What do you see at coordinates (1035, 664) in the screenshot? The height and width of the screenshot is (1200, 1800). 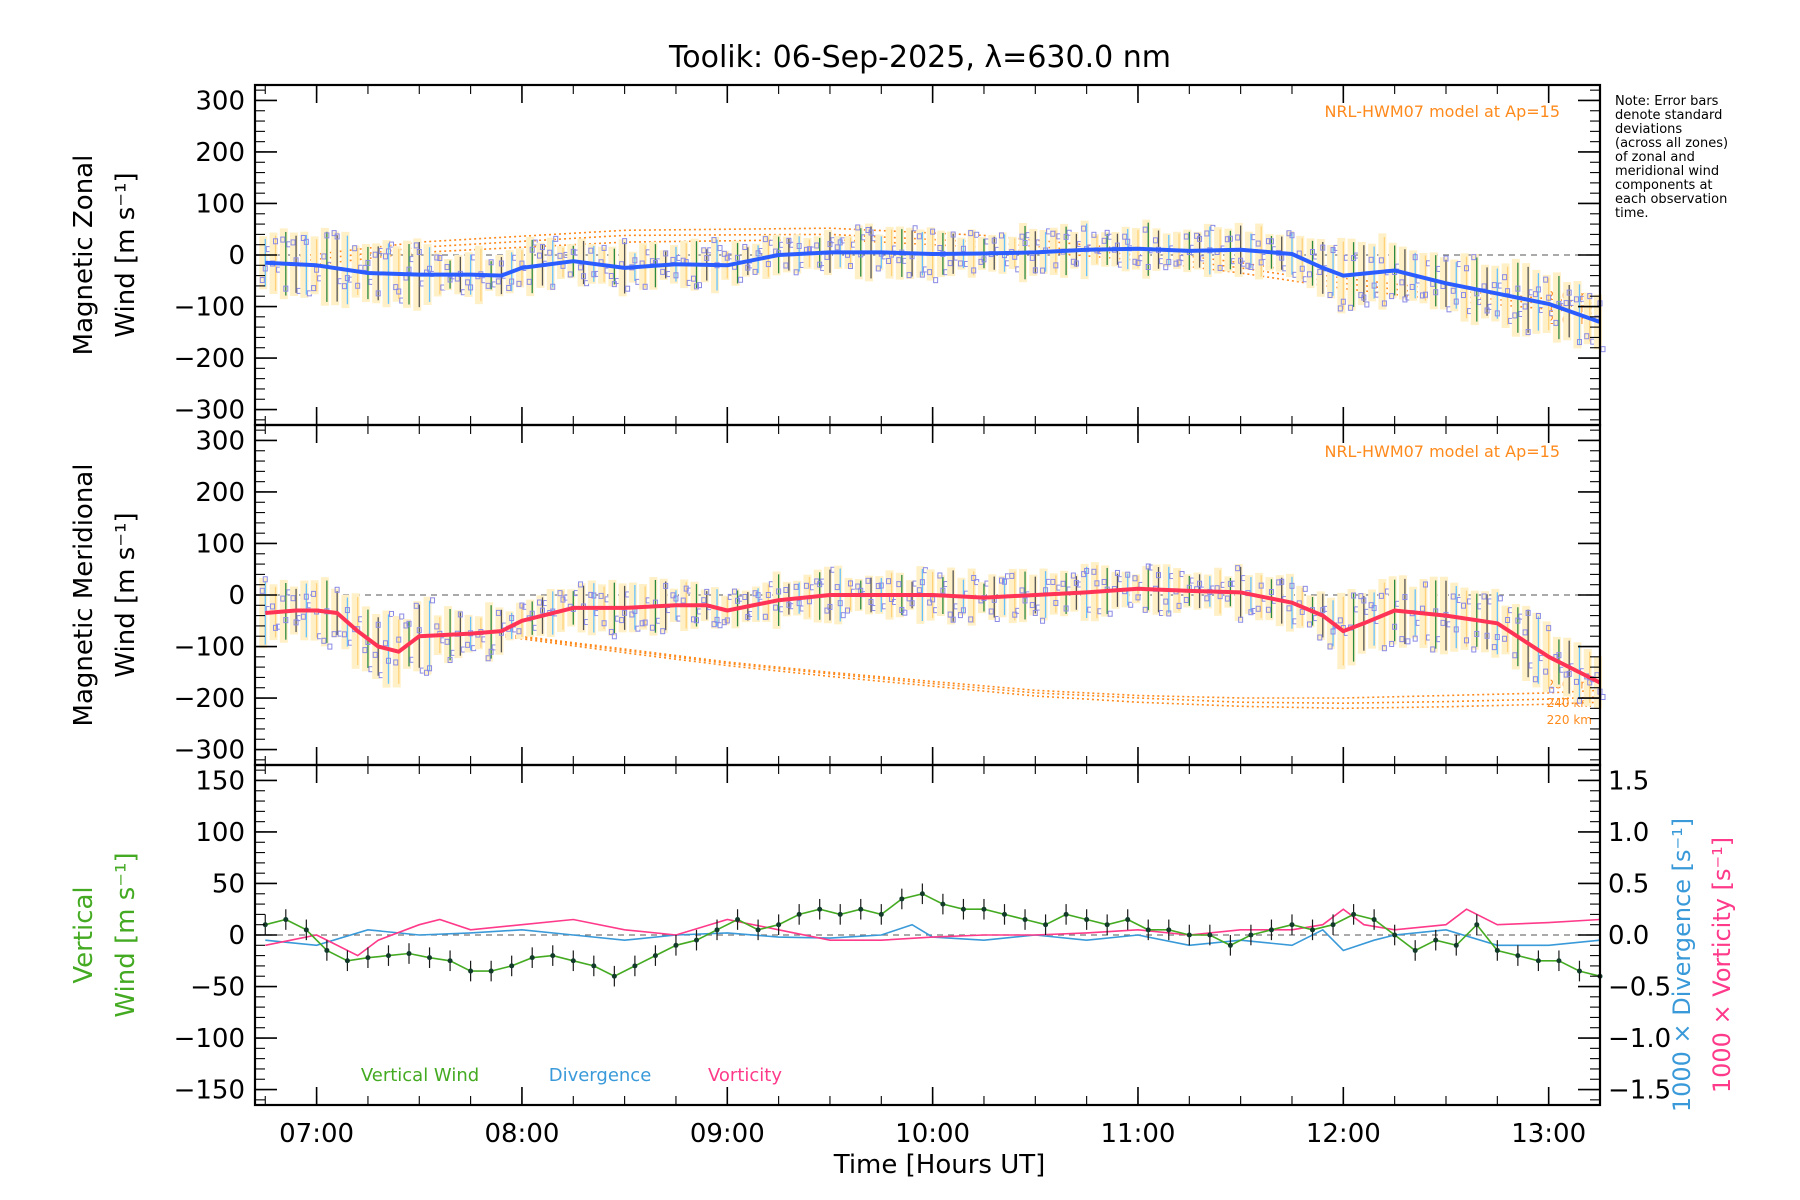 I see `model-curve-260km` at bounding box center [1035, 664].